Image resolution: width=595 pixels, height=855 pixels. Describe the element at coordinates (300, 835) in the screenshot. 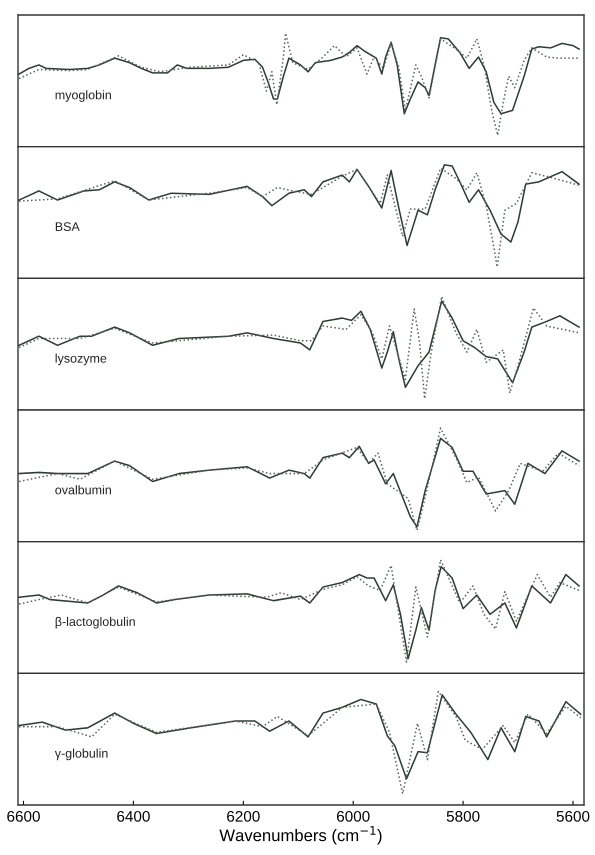

I see `x-axis-title: Wavenumbers (cm$^{−1}$)` at that location.